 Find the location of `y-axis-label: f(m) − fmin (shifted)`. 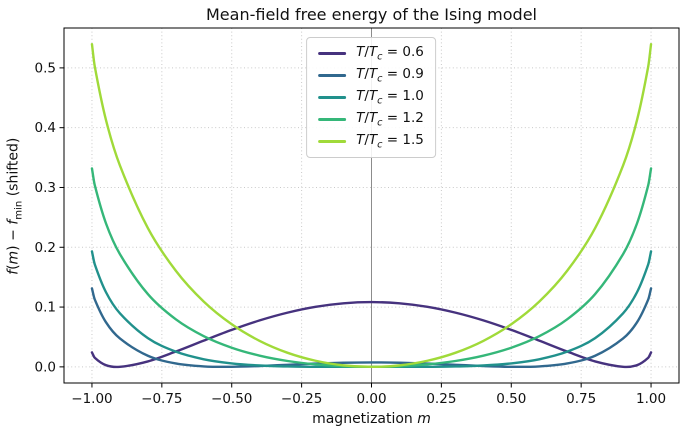

y-axis-label: f(m) − fmin (shifted) is located at coordinates (15, 206).